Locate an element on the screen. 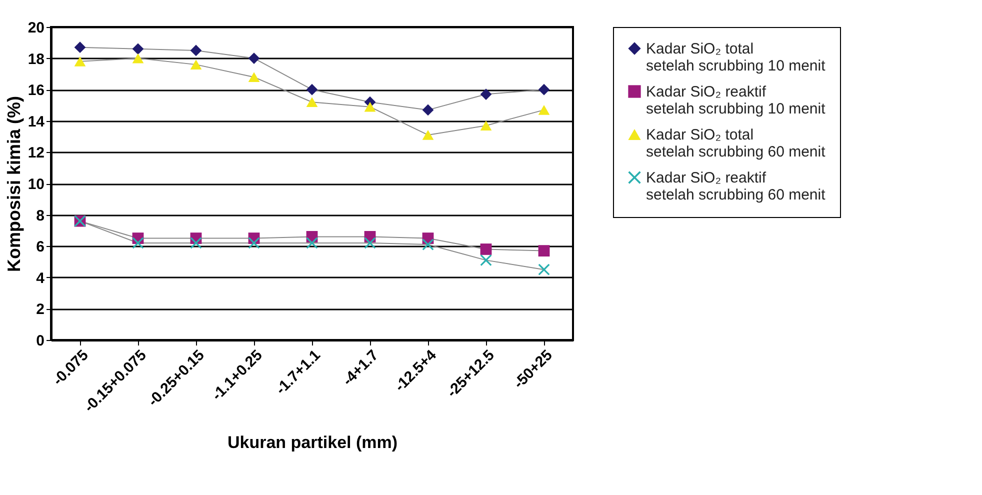 The width and height of the screenshot is (982, 495). y-tick-label: 4 is located at coordinates (41, 278).